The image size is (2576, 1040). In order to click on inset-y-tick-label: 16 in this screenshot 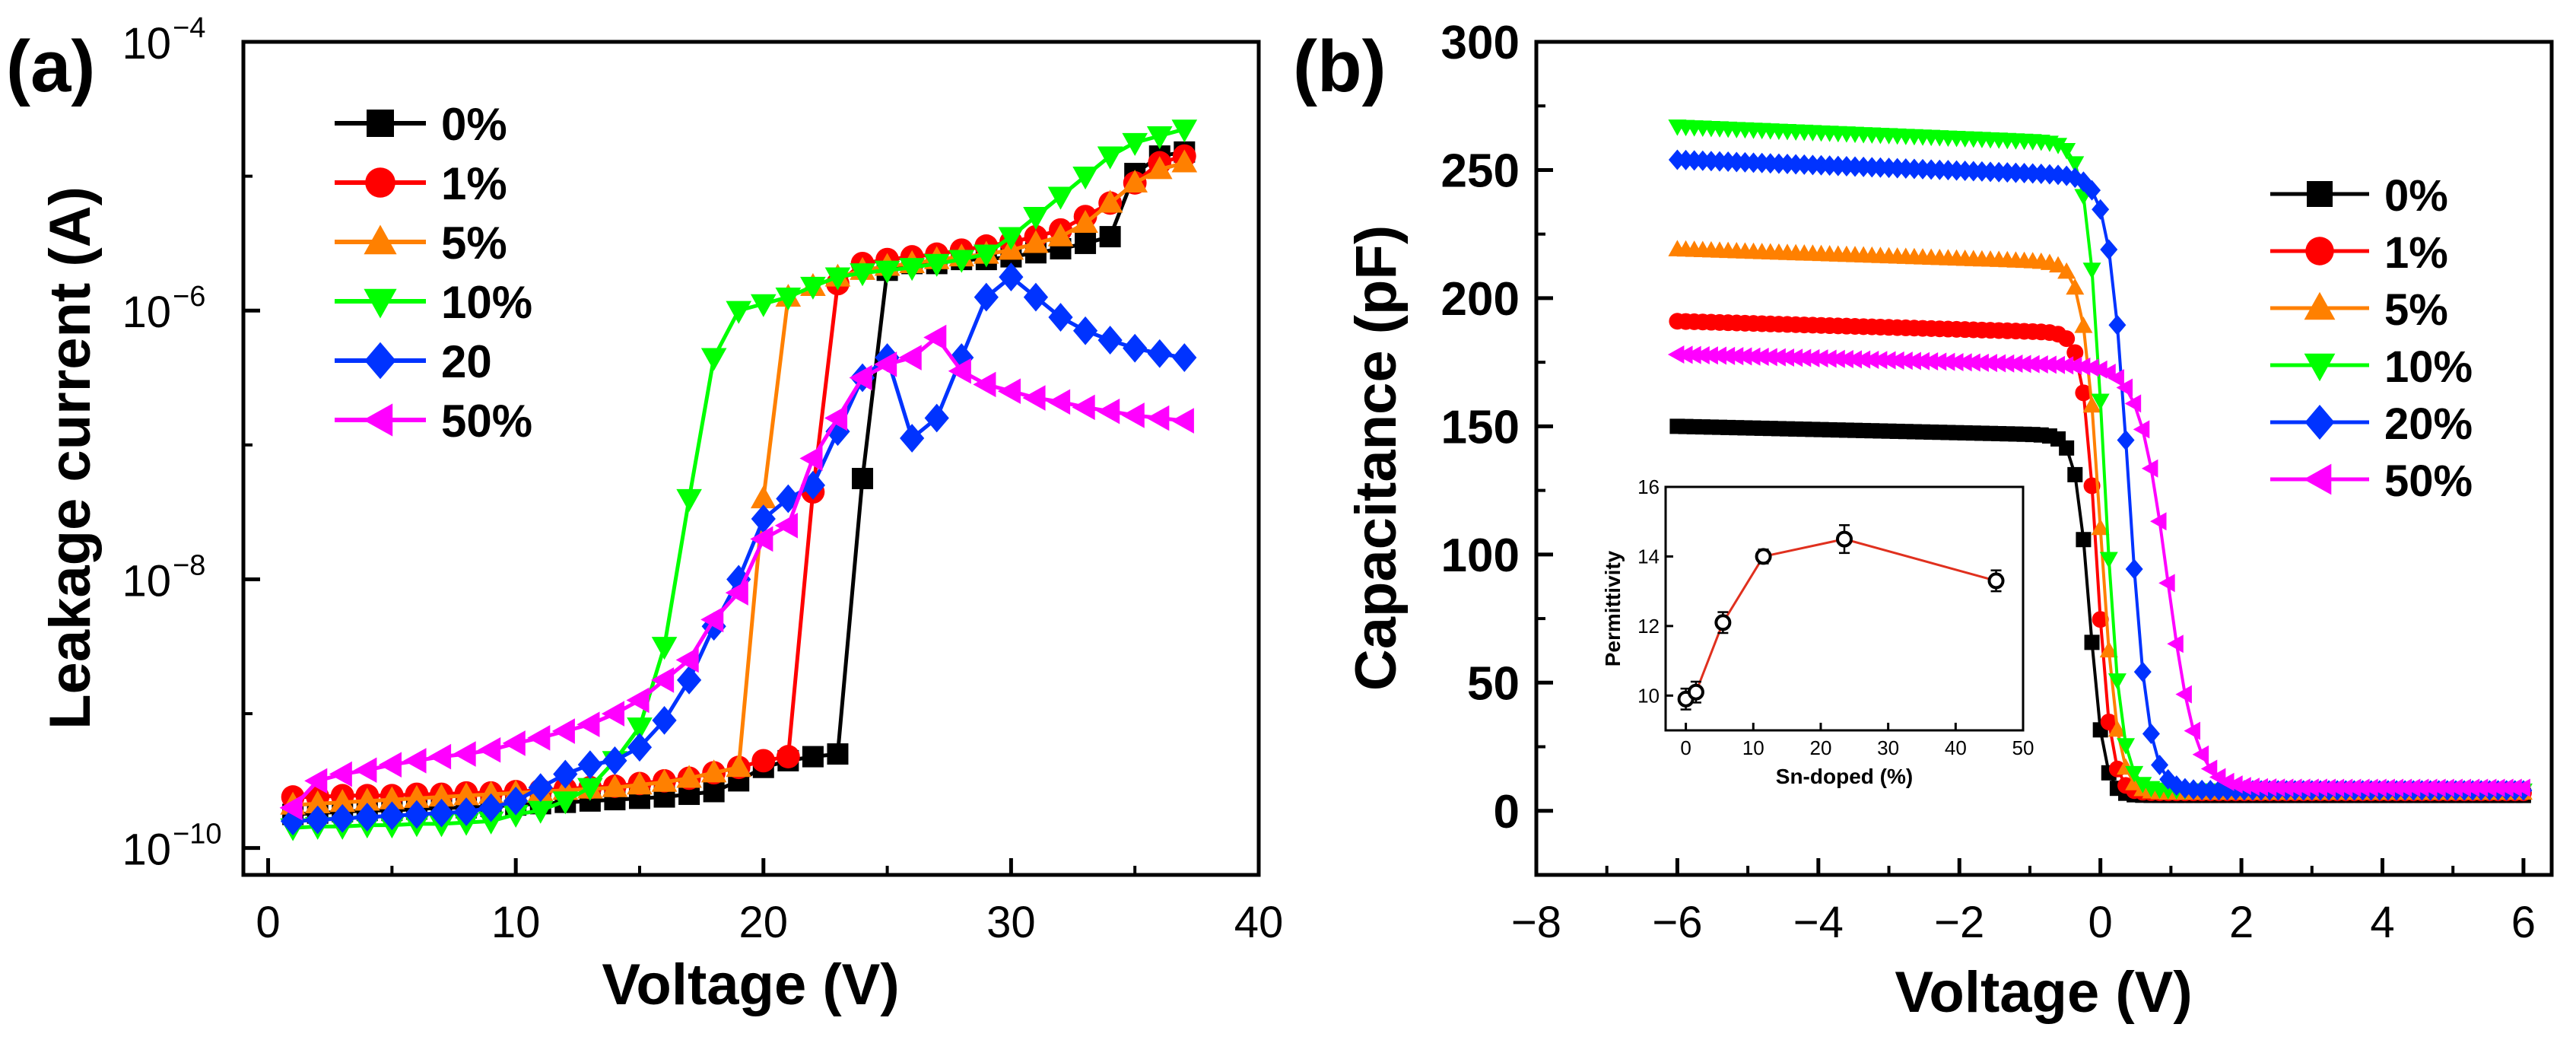, I will do `click(1648, 487)`.